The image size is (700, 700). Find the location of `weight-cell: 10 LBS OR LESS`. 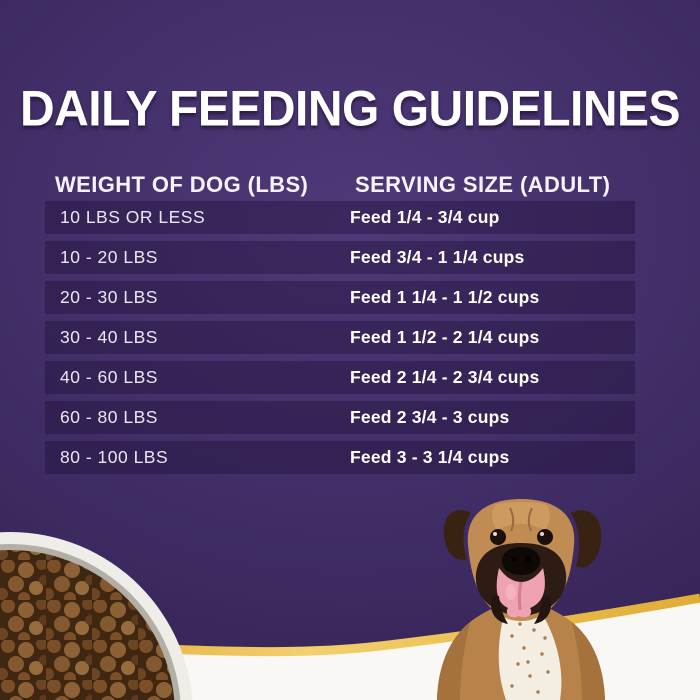

weight-cell: 10 LBS OR LESS is located at coordinates (133, 217).